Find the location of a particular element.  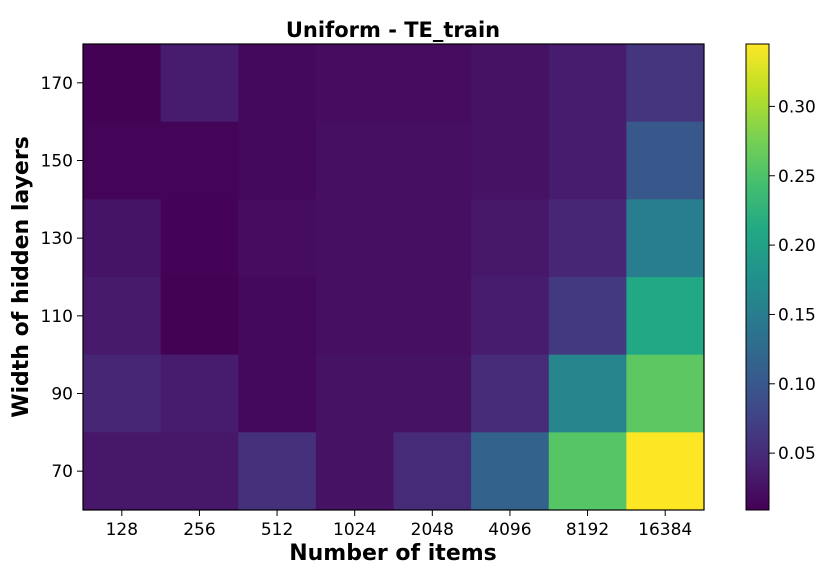

heatmap-cell-110-2048 is located at coordinates (432, 316).